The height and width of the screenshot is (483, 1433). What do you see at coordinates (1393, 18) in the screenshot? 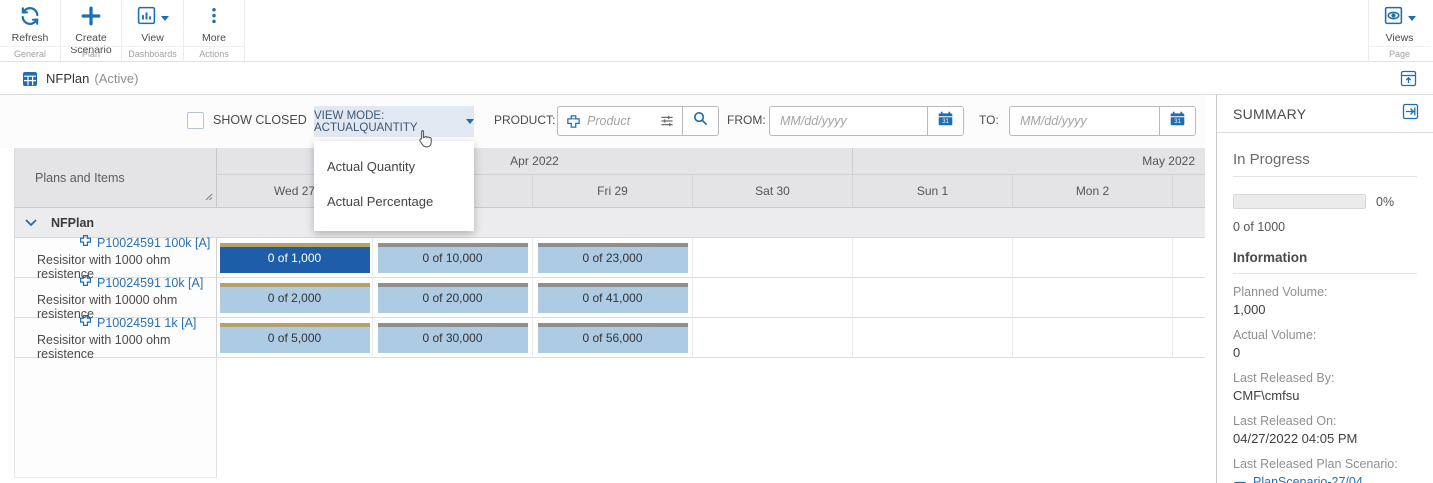
I see `eye-icon` at bounding box center [1393, 18].